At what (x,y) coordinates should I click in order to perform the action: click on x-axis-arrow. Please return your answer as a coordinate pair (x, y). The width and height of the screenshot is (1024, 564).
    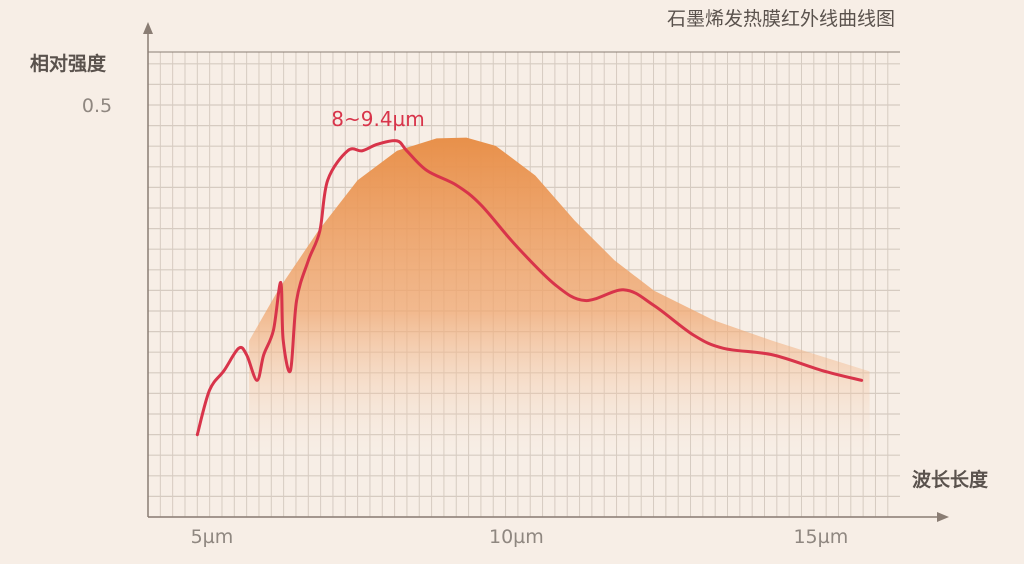
    Looking at the image, I should click on (943, 517).